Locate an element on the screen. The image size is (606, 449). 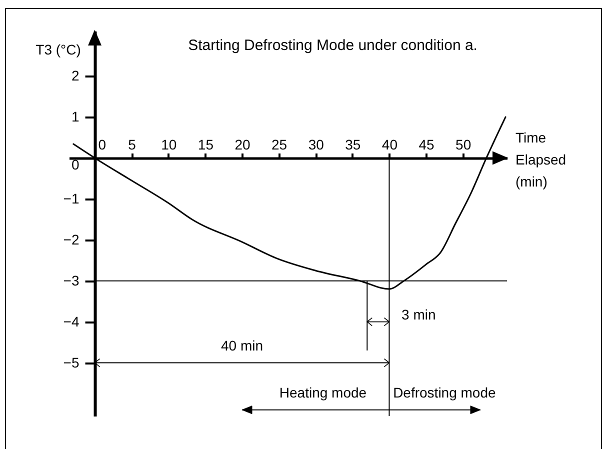
x-tick-label: 30 is located at coordinates (316, 144).